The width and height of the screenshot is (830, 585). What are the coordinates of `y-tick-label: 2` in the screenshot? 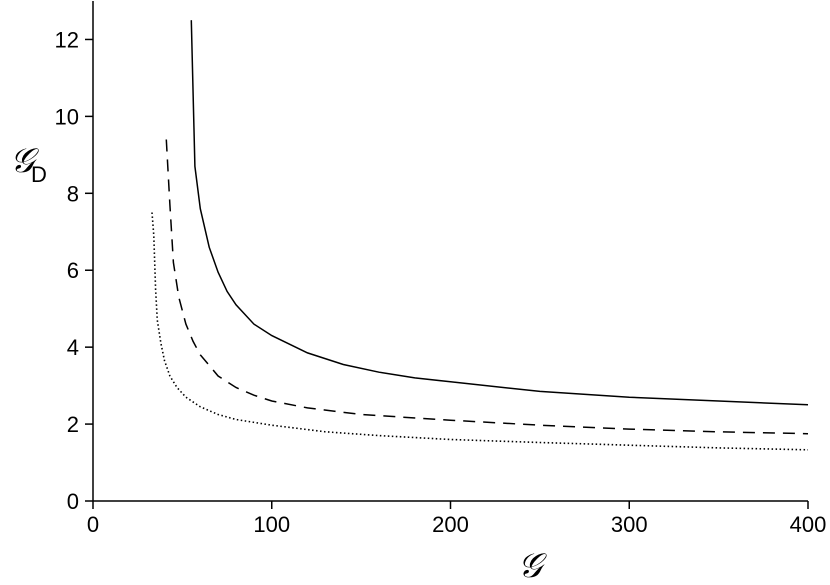 It's located at (73, 424).